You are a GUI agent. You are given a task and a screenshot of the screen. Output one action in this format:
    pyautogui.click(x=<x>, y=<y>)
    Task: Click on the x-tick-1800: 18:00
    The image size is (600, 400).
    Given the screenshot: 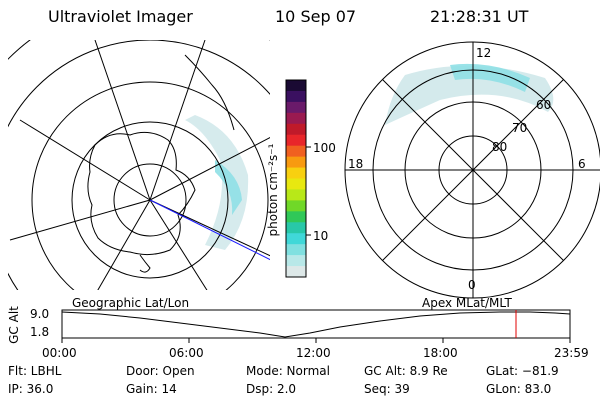 What is the action you would take?
    pyautogui.click(x=440, y=353)
    